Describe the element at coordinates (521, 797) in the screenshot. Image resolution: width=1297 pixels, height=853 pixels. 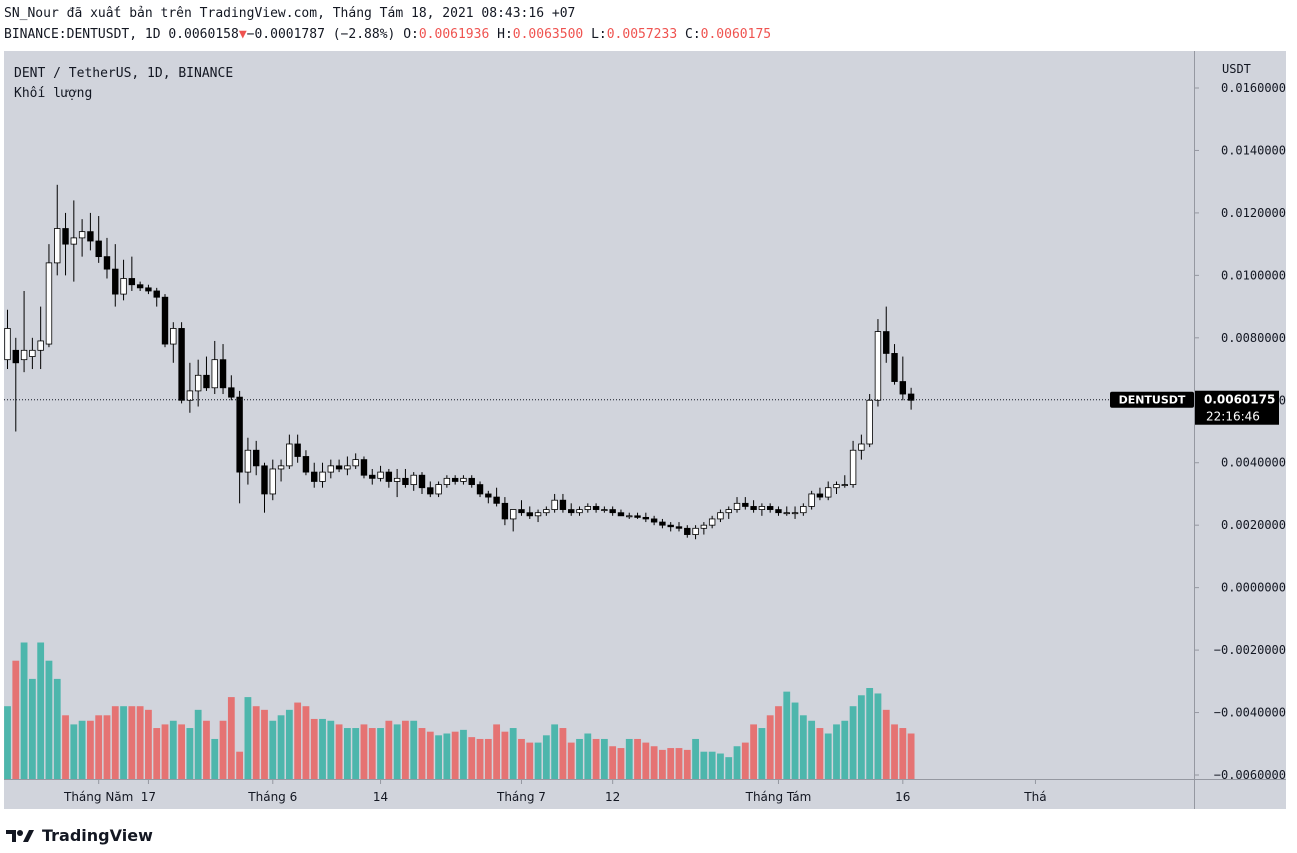
I see `time-tick-label: Tháng 7` at that location.